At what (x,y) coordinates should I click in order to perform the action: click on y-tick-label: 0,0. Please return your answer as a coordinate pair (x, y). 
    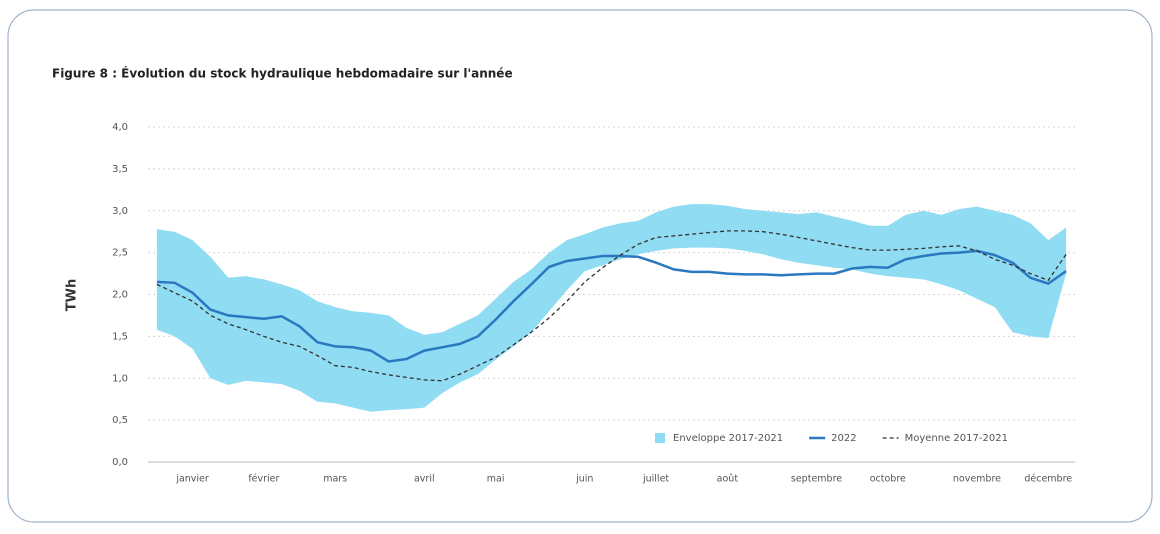
    Looking at the image, I should click on (120, 462).